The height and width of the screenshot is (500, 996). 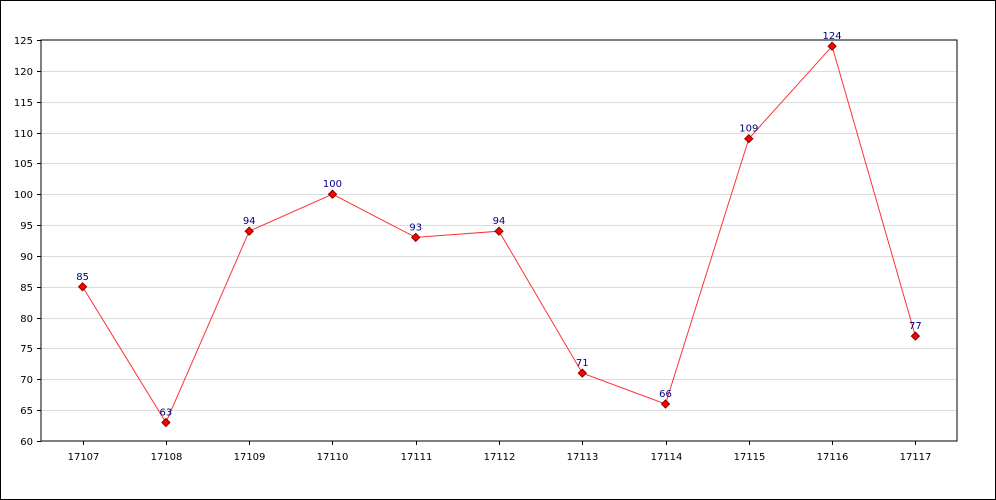 What do you see at coordinates (23, 164) in the screenshot?
I see `y-tick-label: 105` at bounding box center [23, 164].